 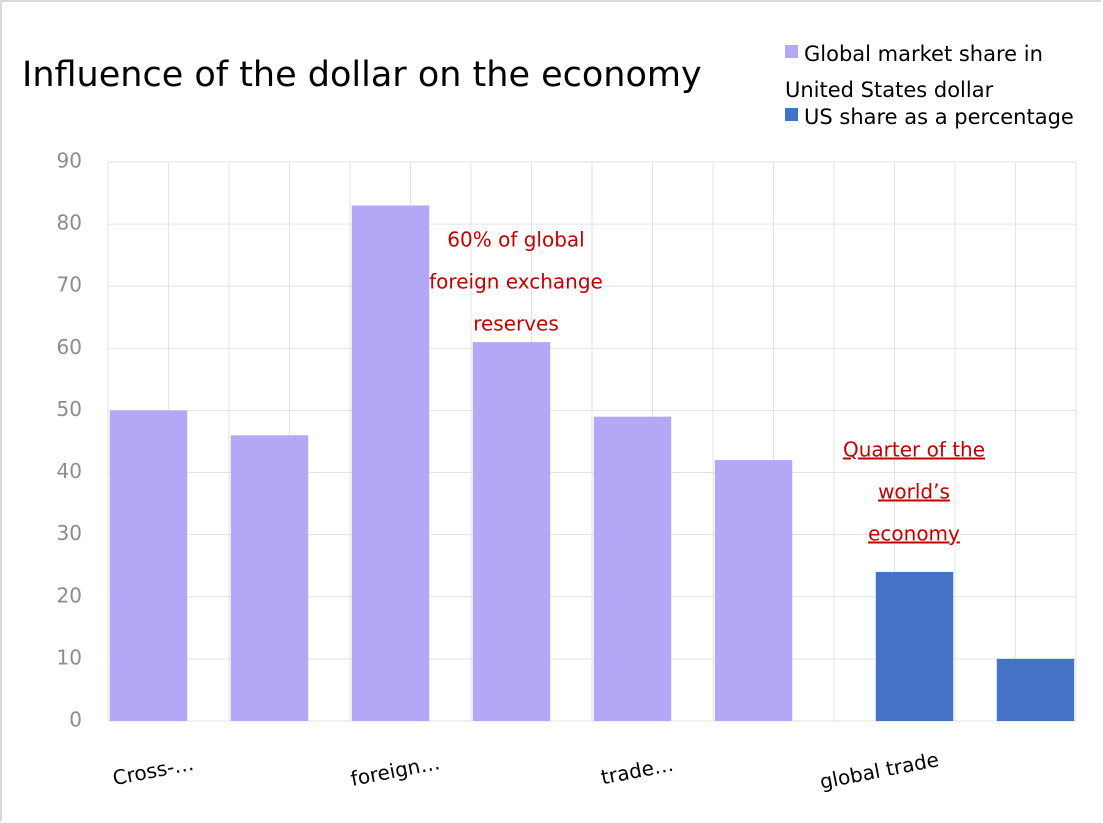 I want to click on y-tick-label: 20, so click(x=69, y=595).